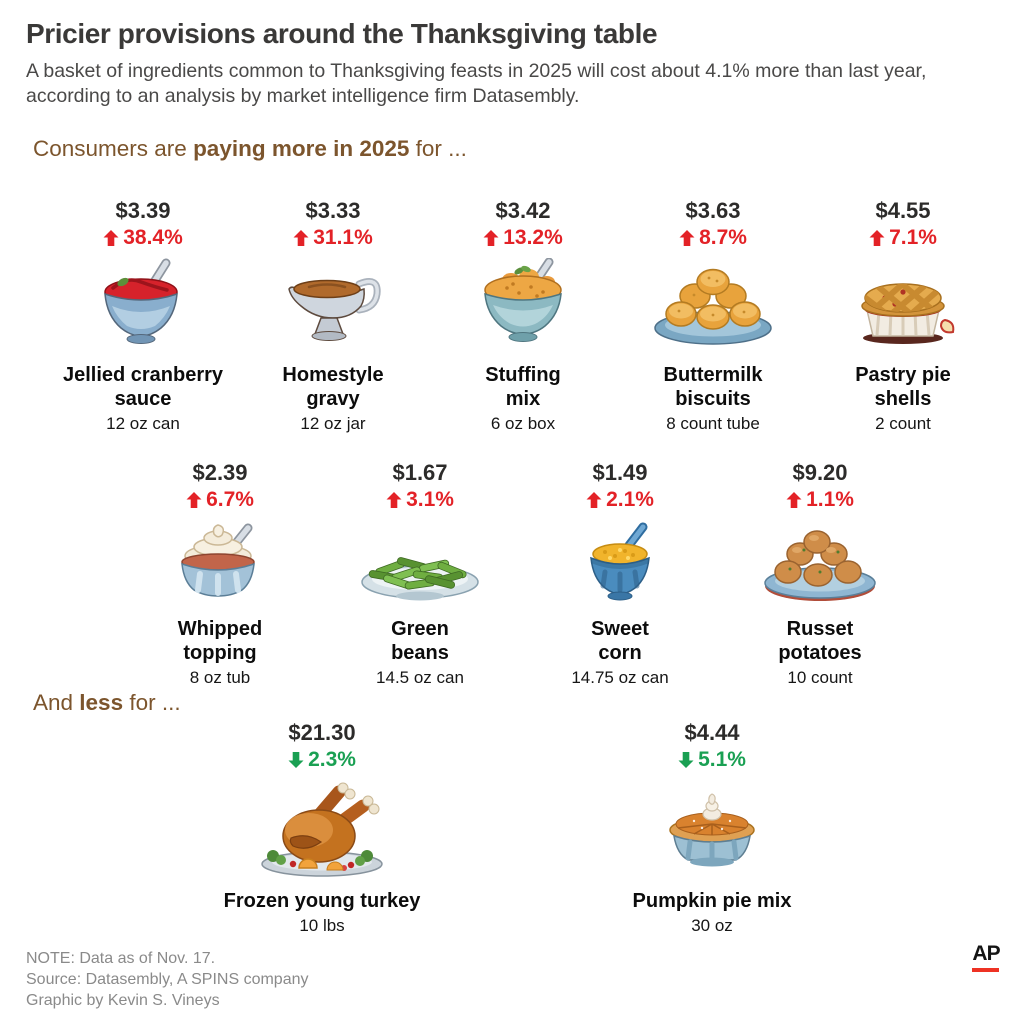 This screenshot has height=1017, width=1024. I want to click on footer-source: Source: Datasembly, A SPINS company, so click(167, 979).